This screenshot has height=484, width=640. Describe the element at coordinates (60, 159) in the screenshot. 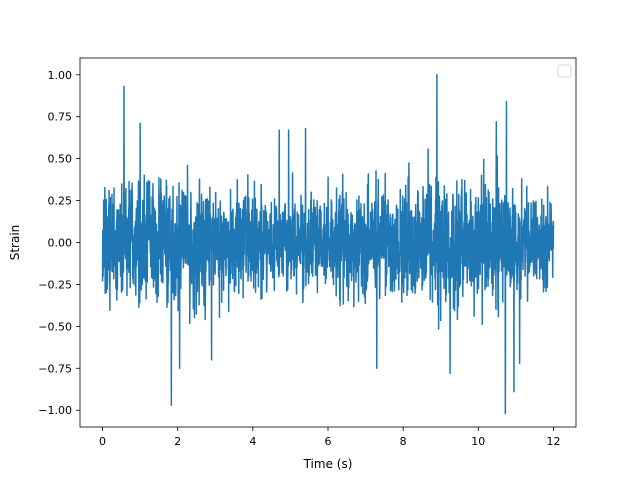

I see `y-tick-label: 0.50` at that location.